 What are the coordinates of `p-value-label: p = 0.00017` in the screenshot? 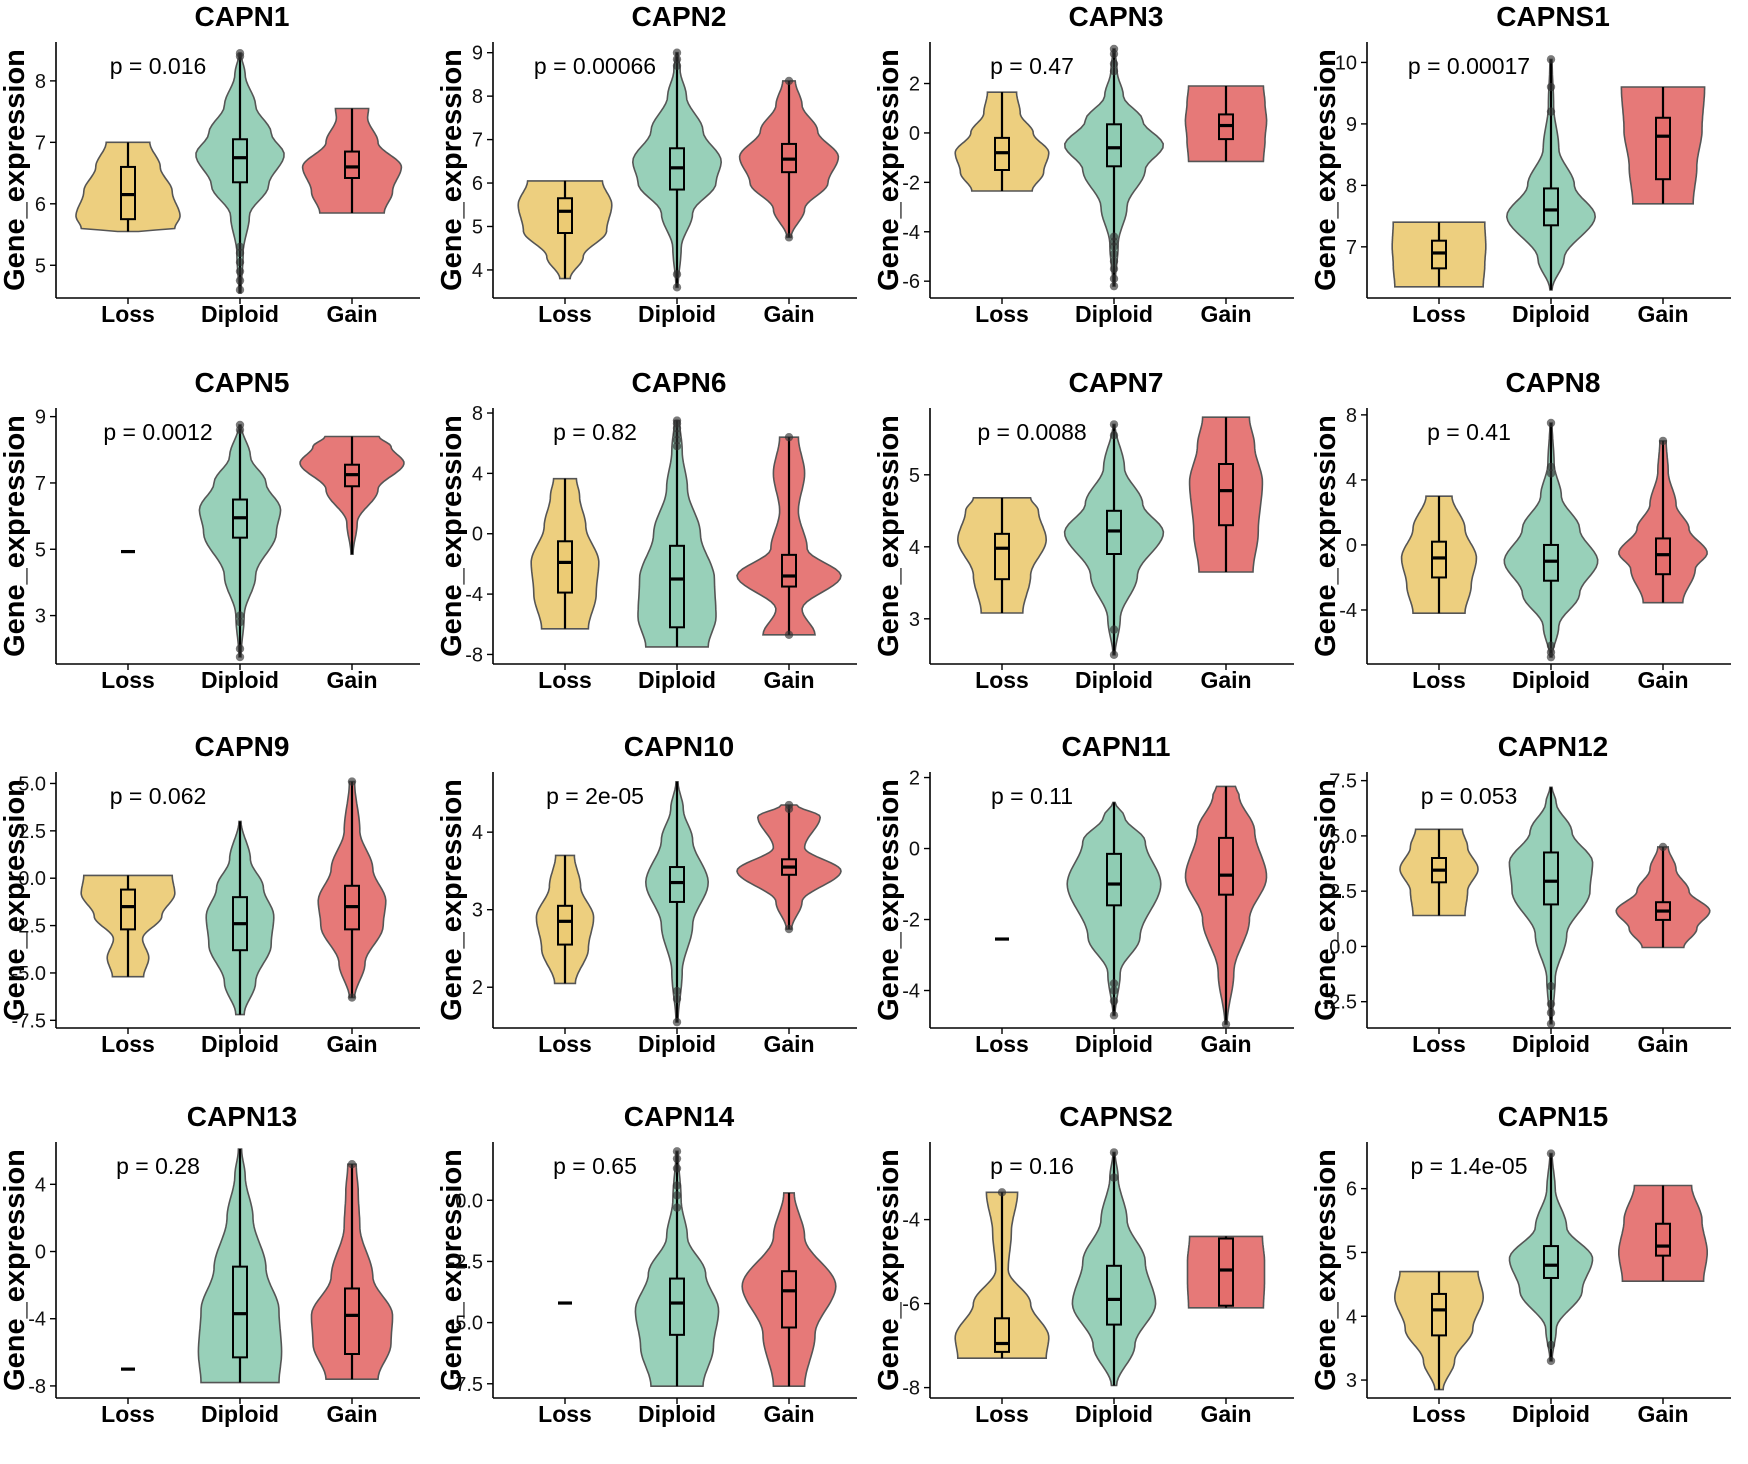 It's located at (1469, 66).